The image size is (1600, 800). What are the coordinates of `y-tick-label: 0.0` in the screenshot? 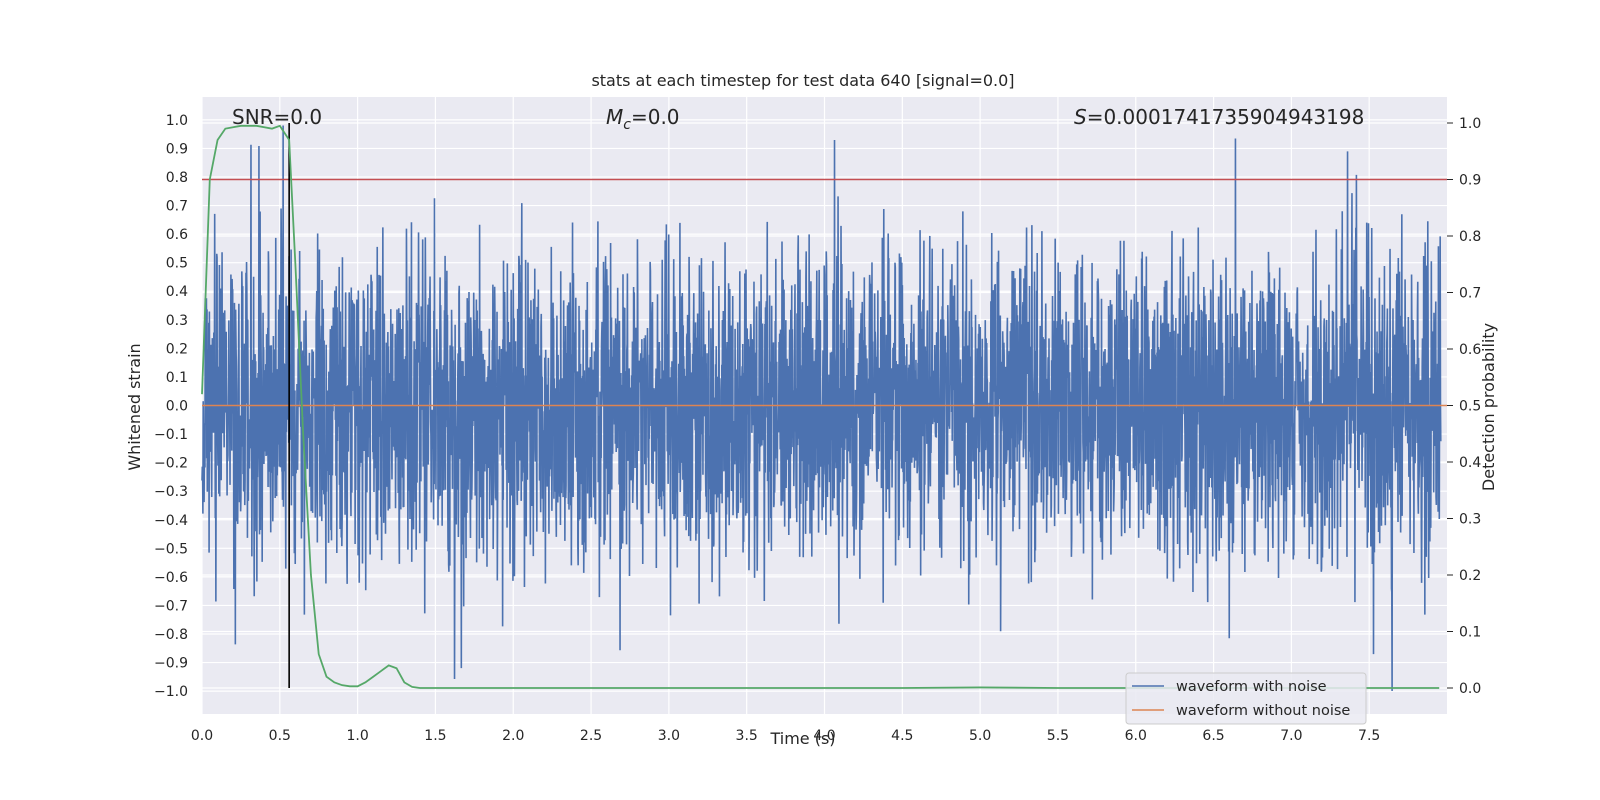 It's located at (177, 407).